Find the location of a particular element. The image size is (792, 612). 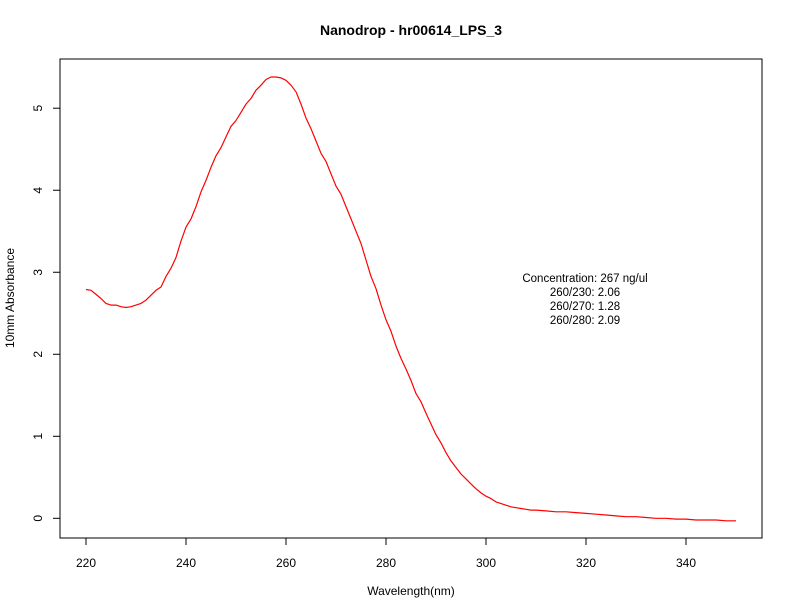

ratio-260-280-annotation: 260/280: 2.09 is located at coordinates (585, 321).